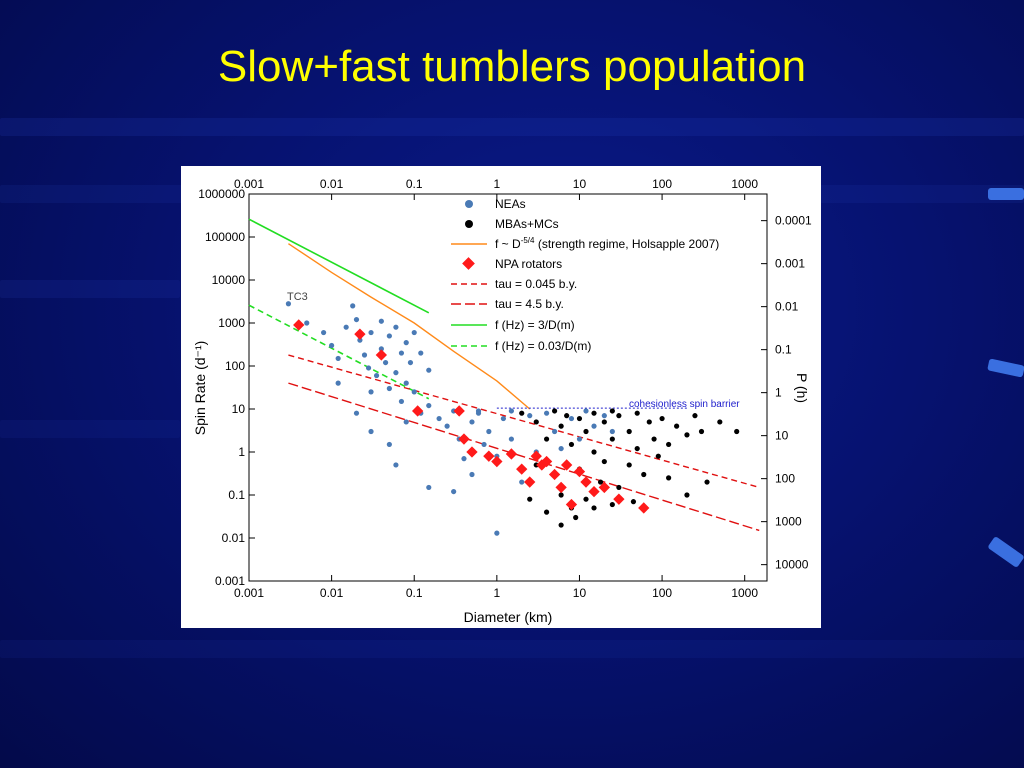  Describe the element at coordinates (468, 263) in the screenshot. I see `legend-npa-marker` at that location.